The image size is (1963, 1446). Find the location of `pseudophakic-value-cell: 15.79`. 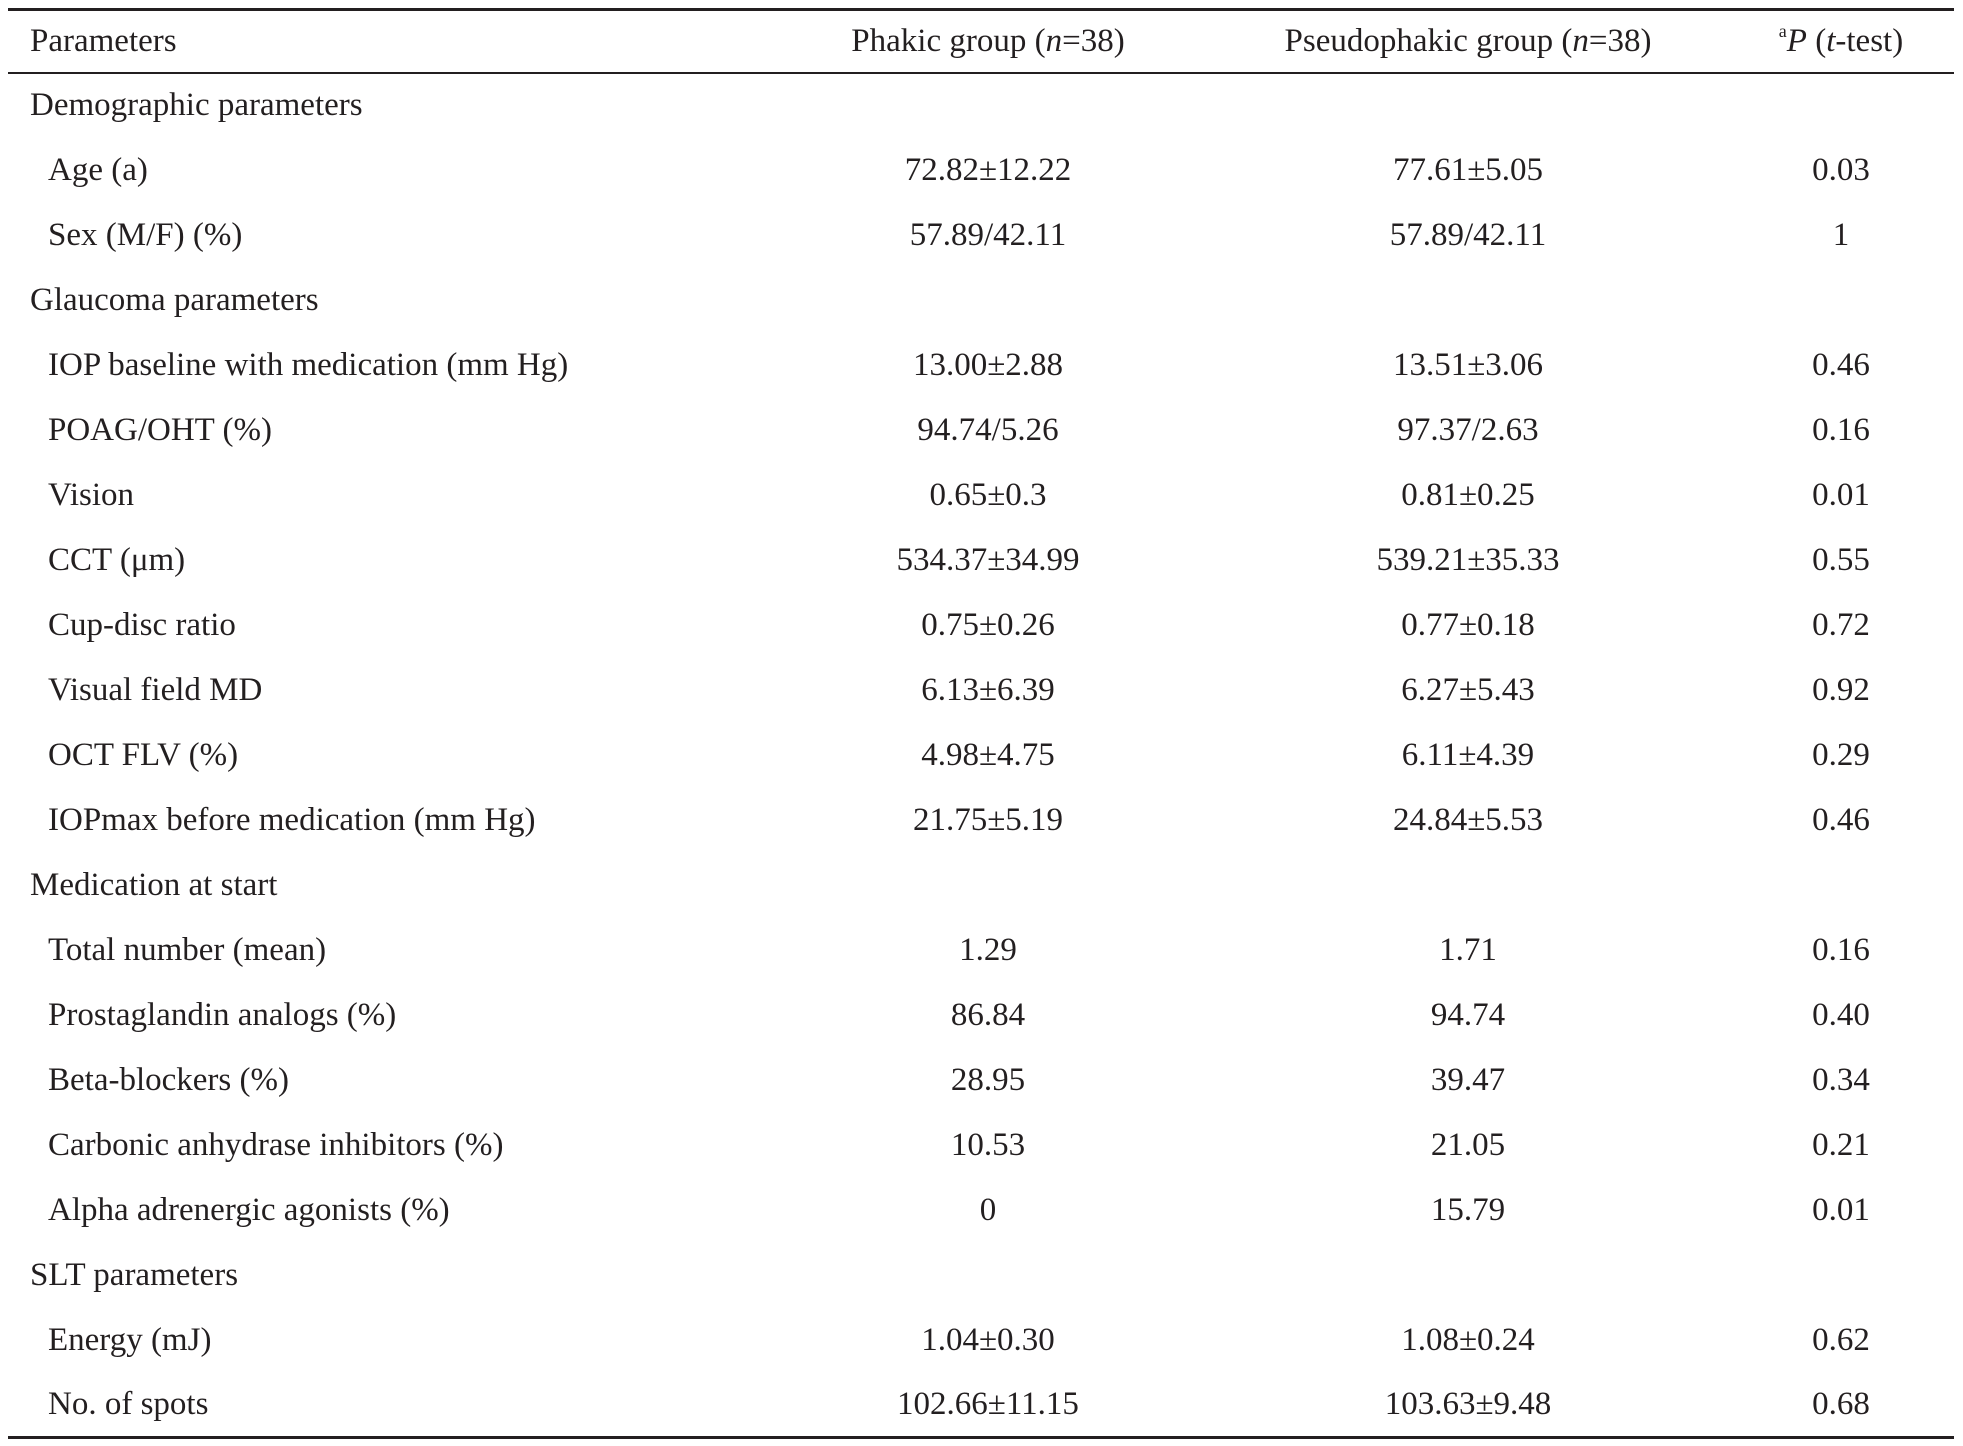

pseudophakic-value-cell: 15.79 is located at coordinates (1468, 1209).